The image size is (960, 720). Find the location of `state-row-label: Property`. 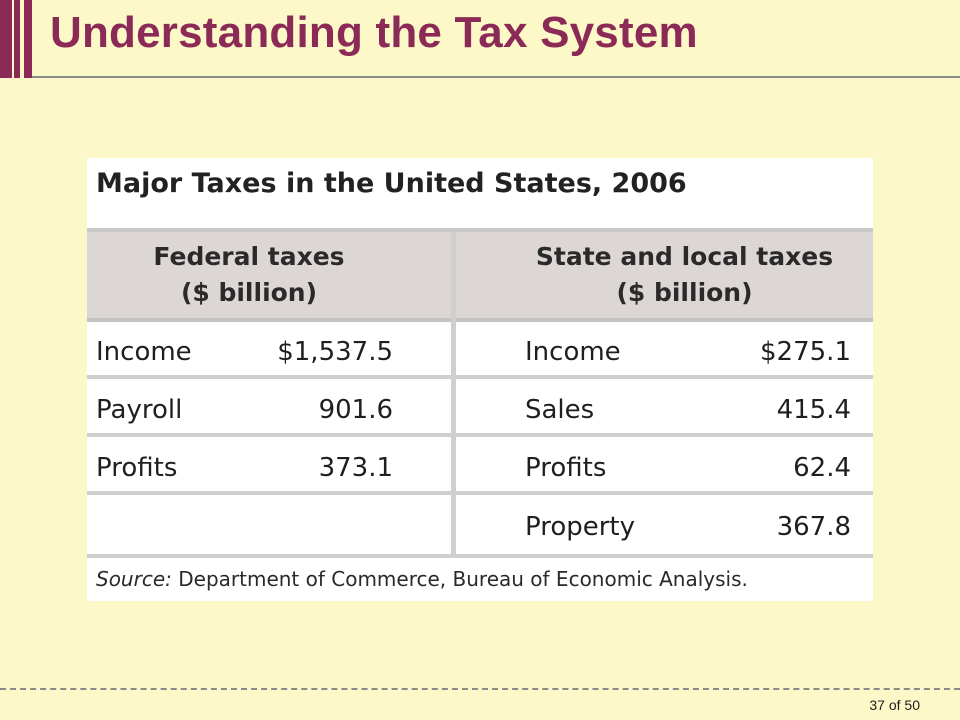

state-row-label: Property is located at coordinates (580, 527).